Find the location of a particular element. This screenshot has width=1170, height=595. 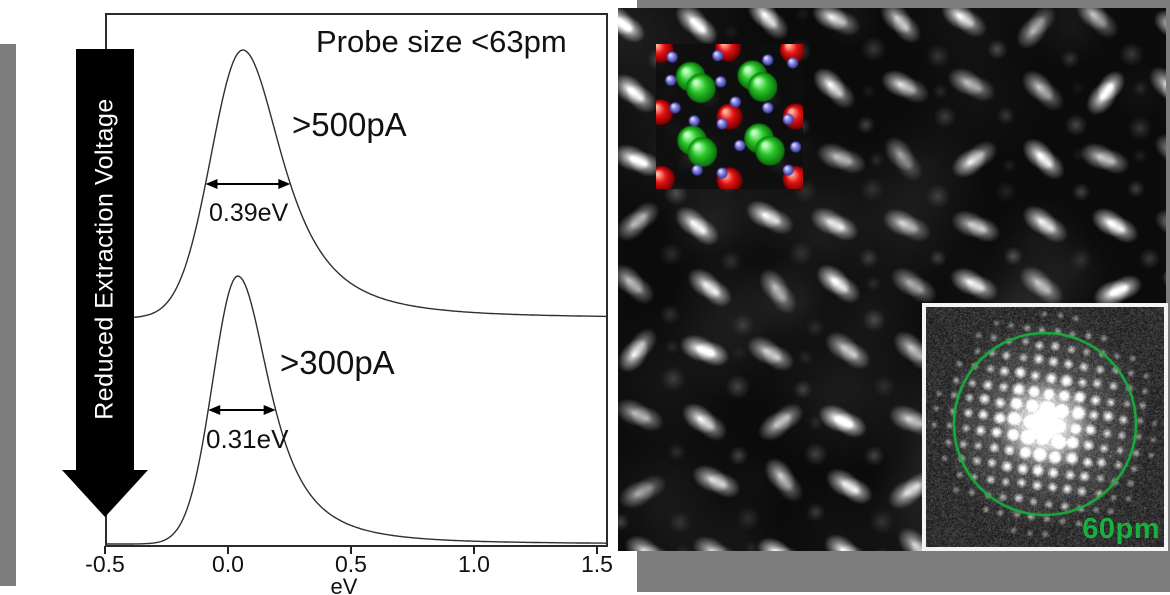

x-axis-label: eV is located at coordinates (344, 584).